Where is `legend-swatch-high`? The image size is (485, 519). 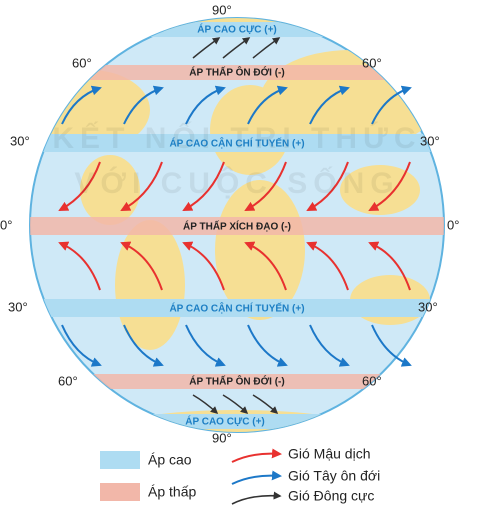
legend-swatch-high is located at coordinates (120, 460).